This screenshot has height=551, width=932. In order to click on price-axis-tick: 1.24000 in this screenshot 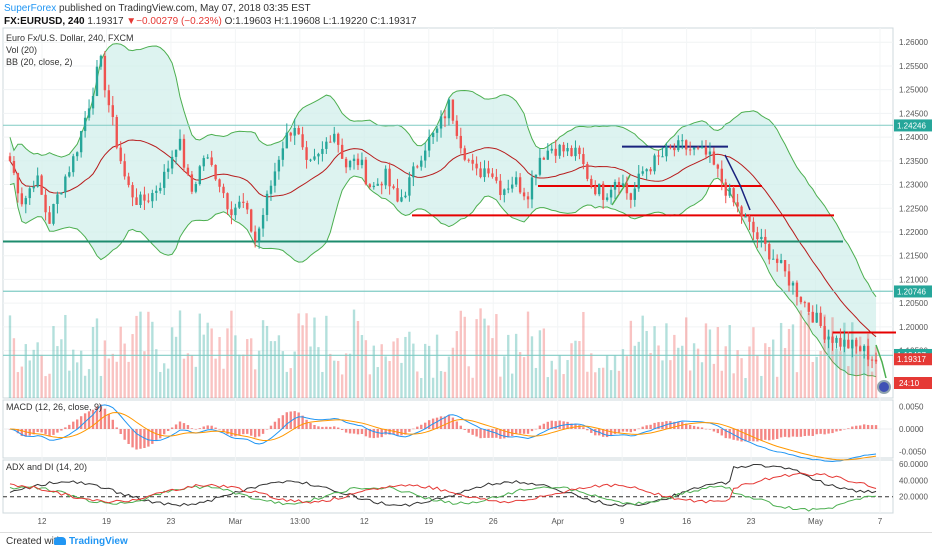, I will do `click(913, 137)`.